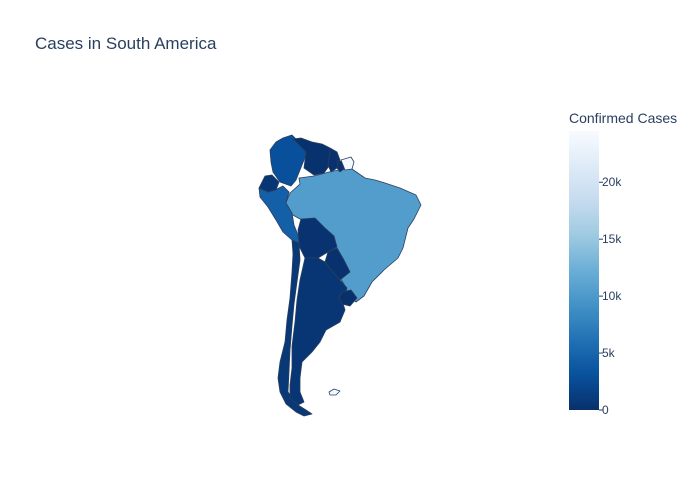  Describe the element at coordinates (612, 296) in the screenshot. I see `colorbar-tick-label: 10k` at that location.